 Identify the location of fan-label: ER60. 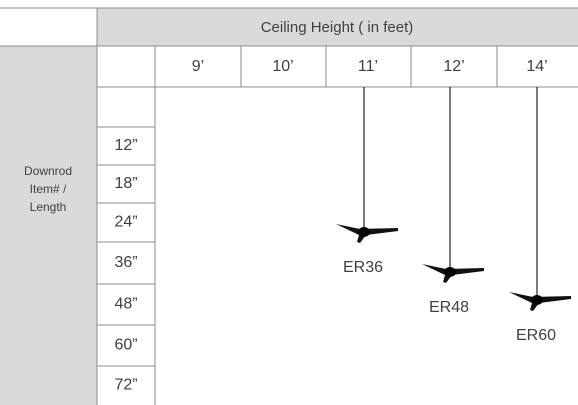
(536, 335).